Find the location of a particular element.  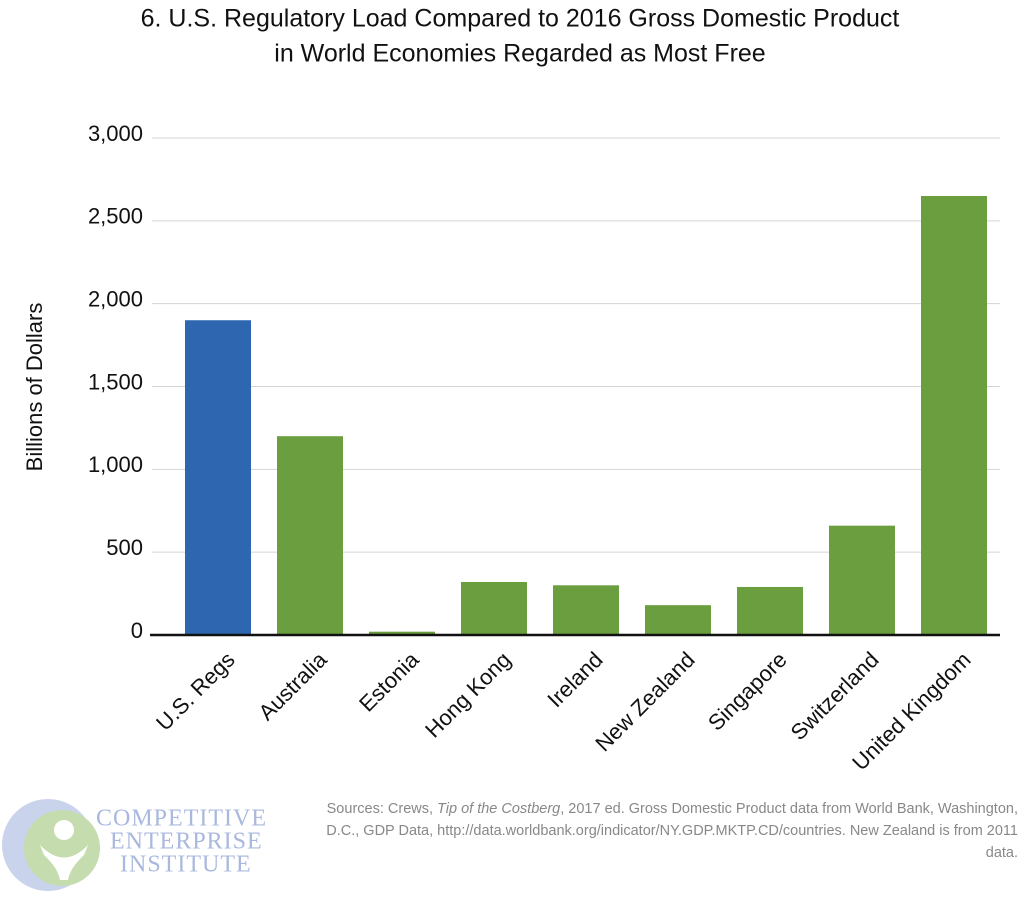

y-tick-label: 1,500 is located at coordinates (115, 381).